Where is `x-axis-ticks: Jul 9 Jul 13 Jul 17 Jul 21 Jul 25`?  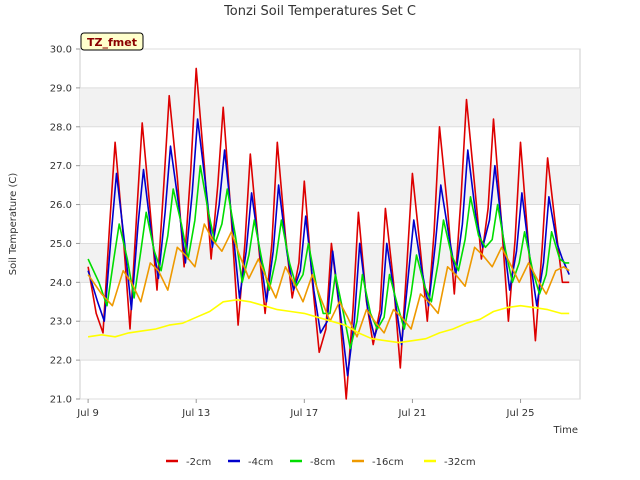
x-axis-ticks: Jul 9 Jul 13 Jul 17 Jul 21 Jul 25 is located at coordinates (305, 409).